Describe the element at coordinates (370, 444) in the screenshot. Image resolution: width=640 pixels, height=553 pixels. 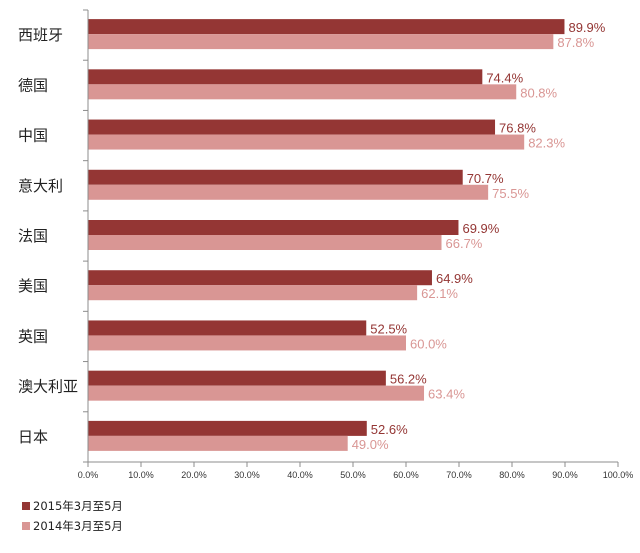
I see `data-label-series-2: 49.0%` at that location.